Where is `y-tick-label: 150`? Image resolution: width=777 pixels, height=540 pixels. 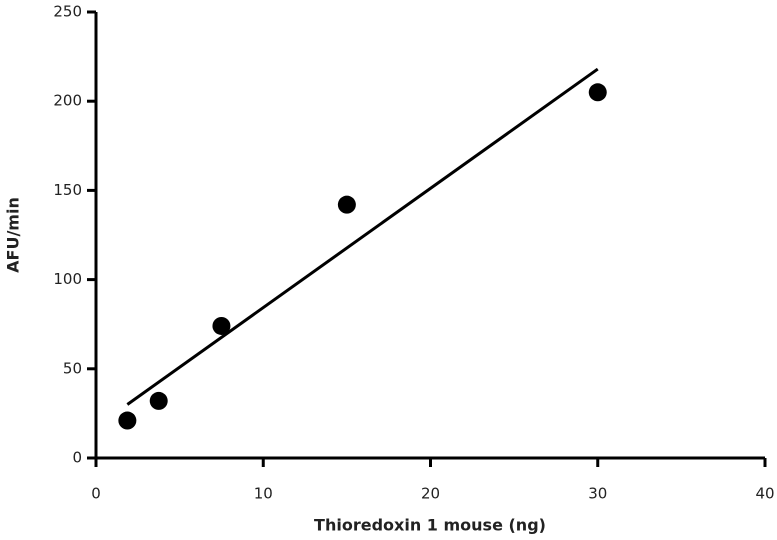 y-tick-label: 150 is located at coordinates (67, 190).